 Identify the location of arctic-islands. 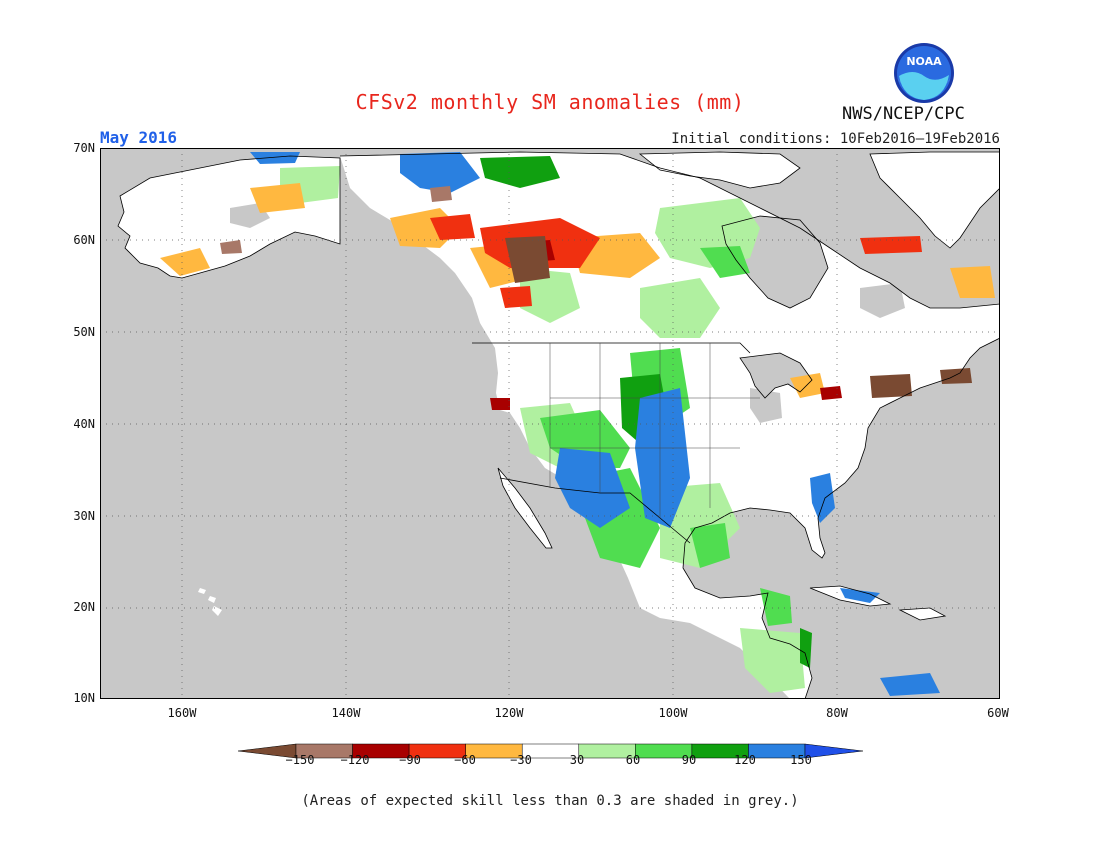
(720, 170).